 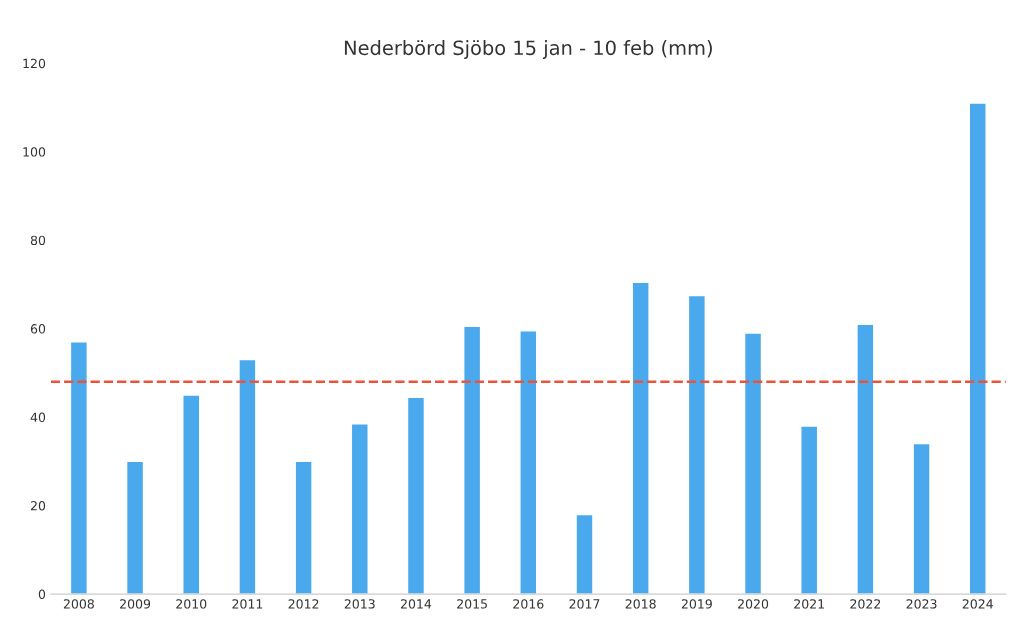 What do you see at coordinates (584, 604) in the screenshot?
I see `x-tick-label: 2017` at bounding box center [584, 604].